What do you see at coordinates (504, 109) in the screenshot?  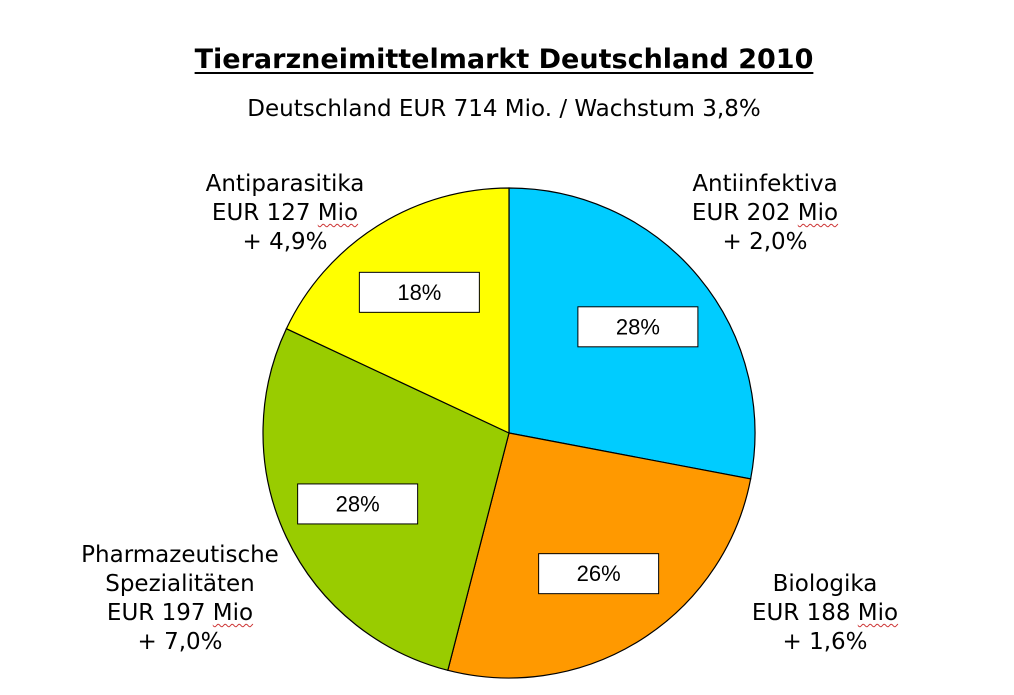 I see `chart-subtitle: Deutschland EUR 714 Mio. / Wachstum 3,8%` at bounding box center [504, 109].